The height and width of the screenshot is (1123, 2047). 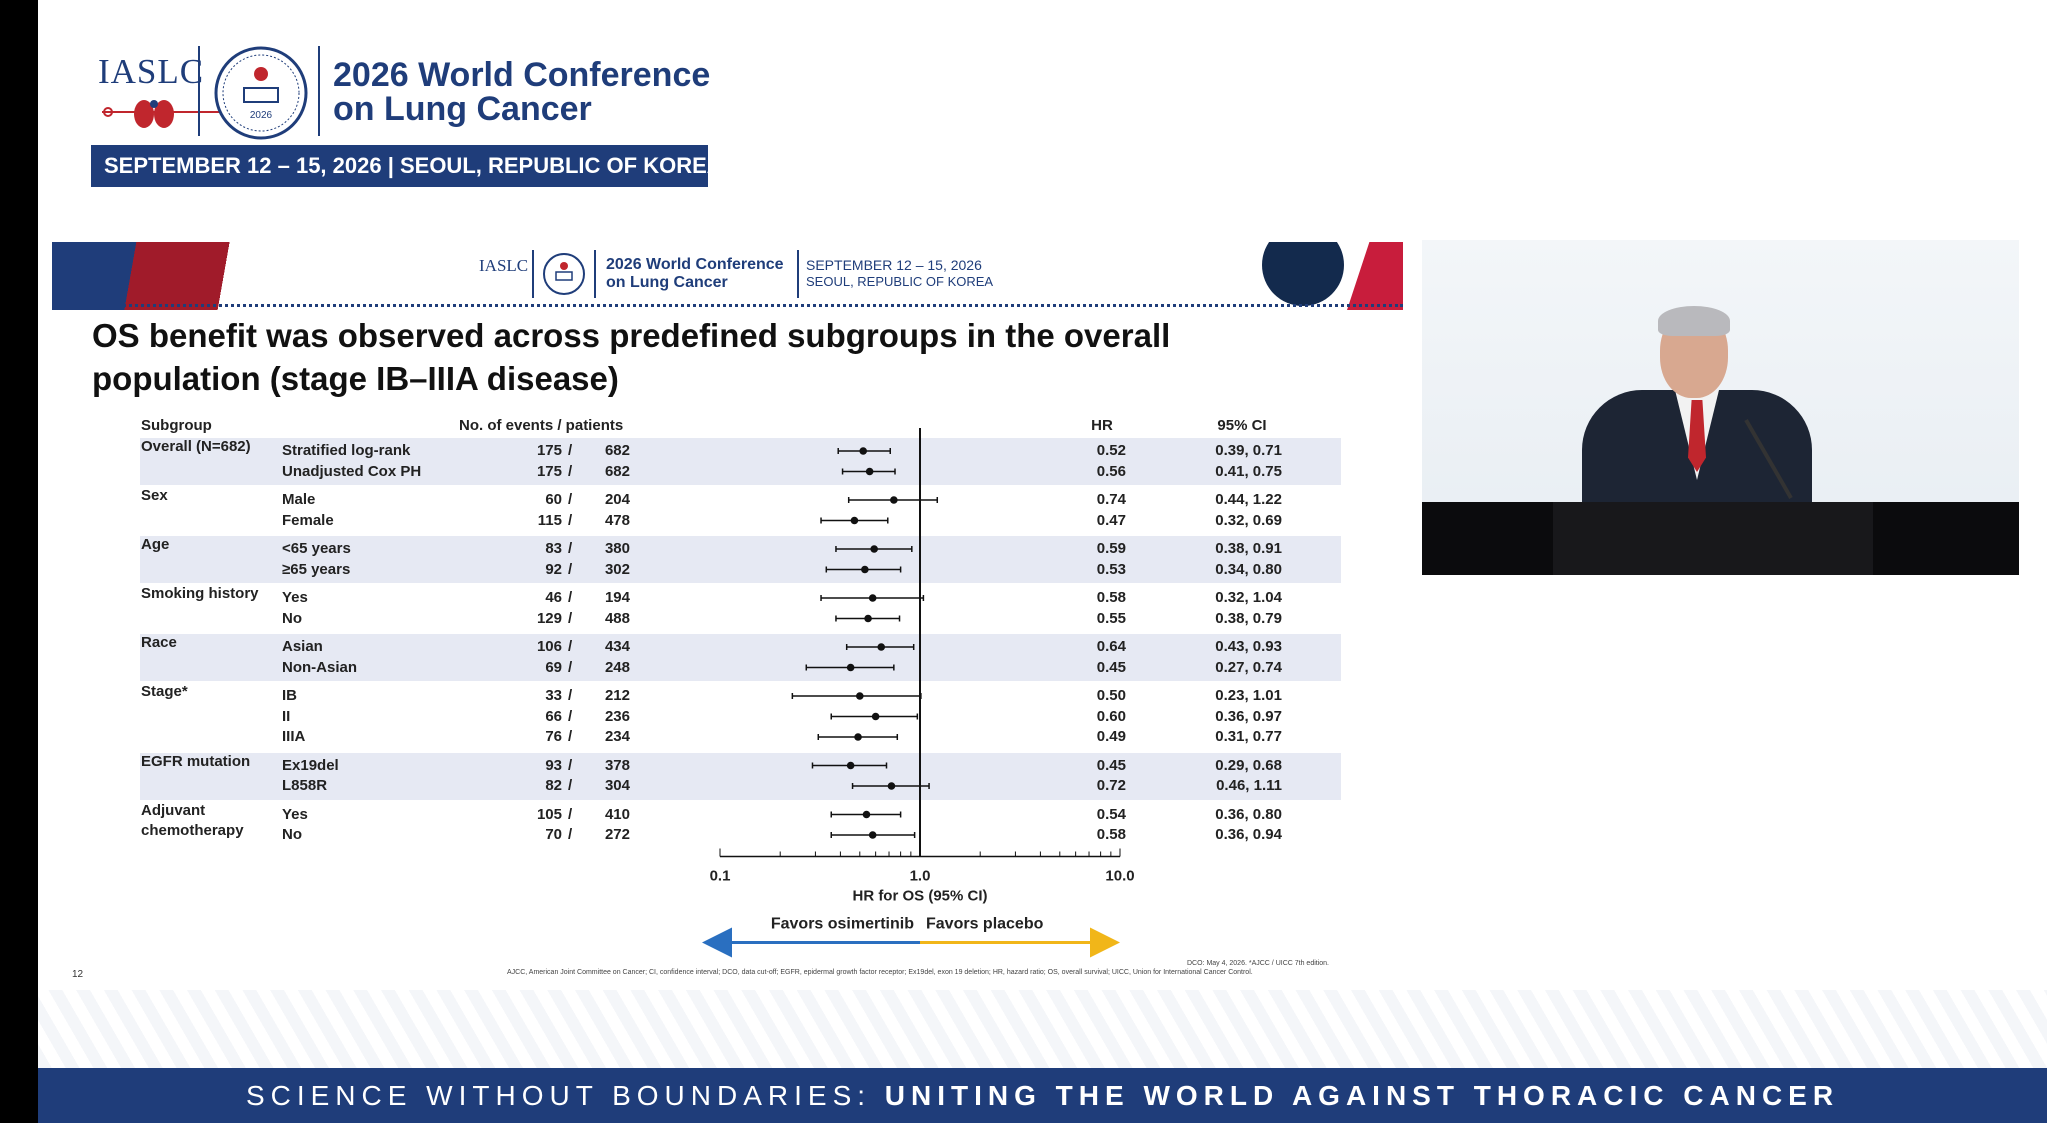 What do you see at coordinates (192, 830) in the screenshot?
I see `group-name: chemotherapy` at bounding box center [192, 830].